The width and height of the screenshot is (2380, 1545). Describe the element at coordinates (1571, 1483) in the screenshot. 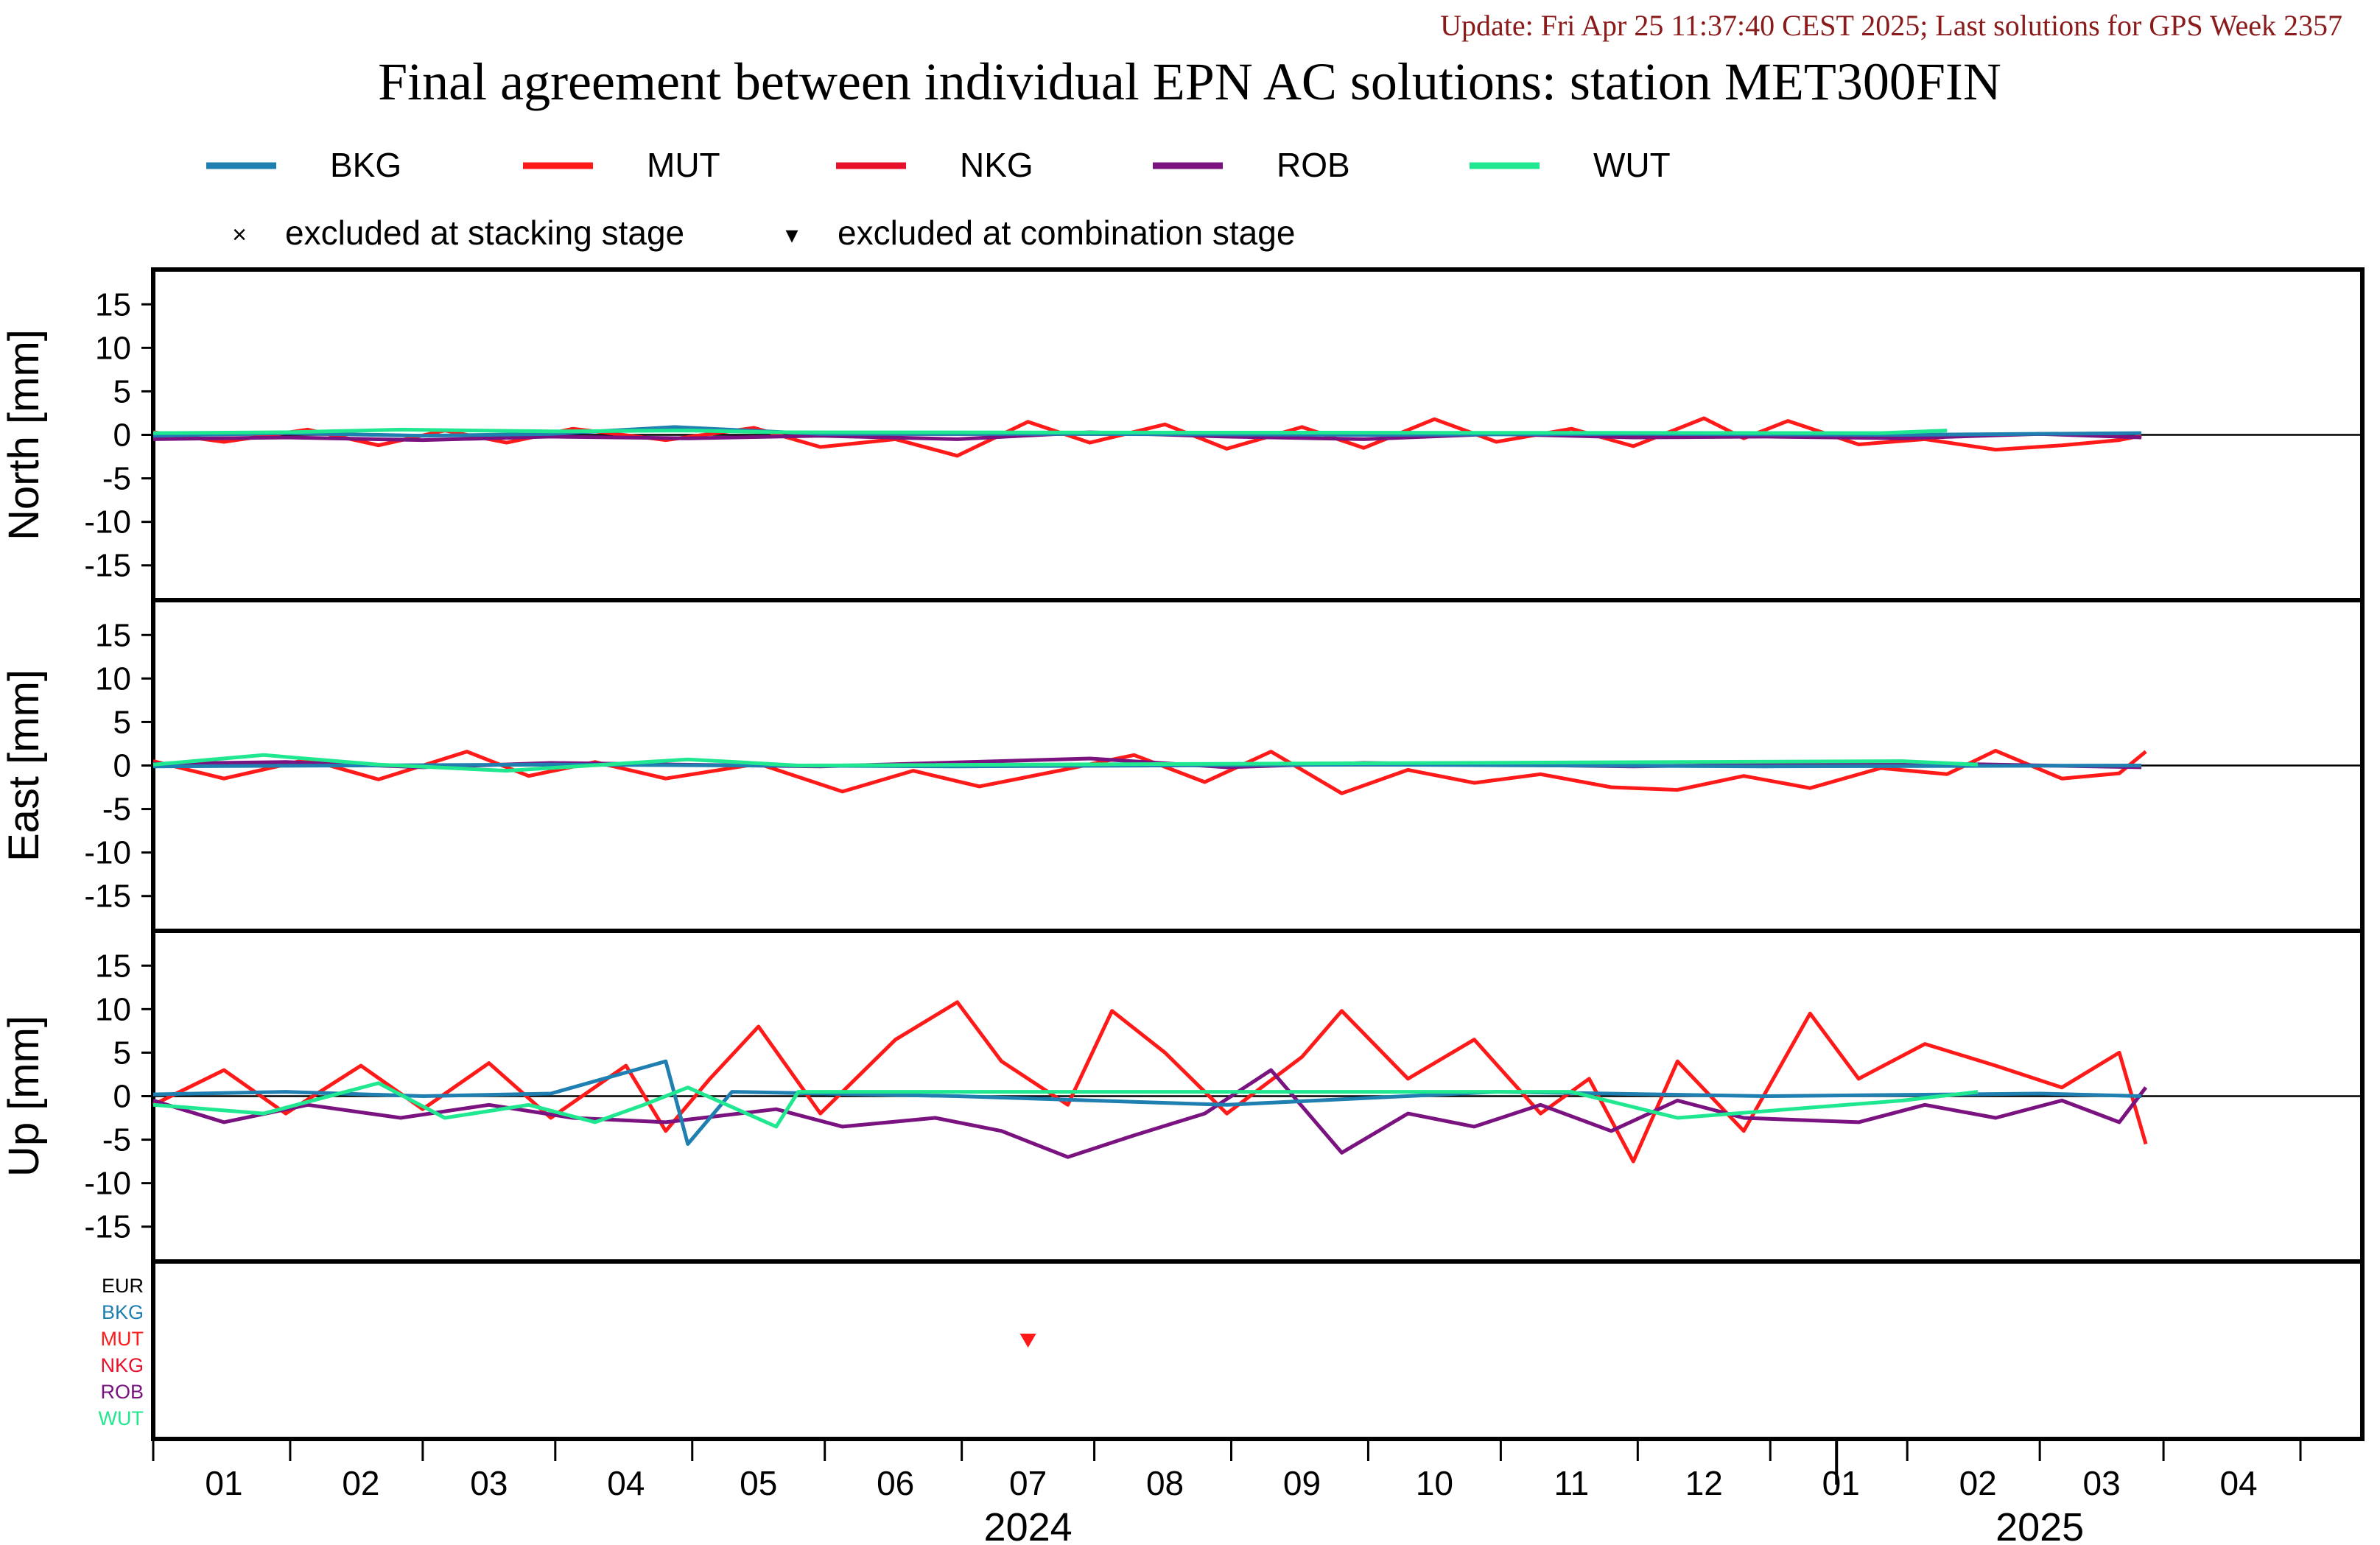

I see `x-month-label: 11` at that location.